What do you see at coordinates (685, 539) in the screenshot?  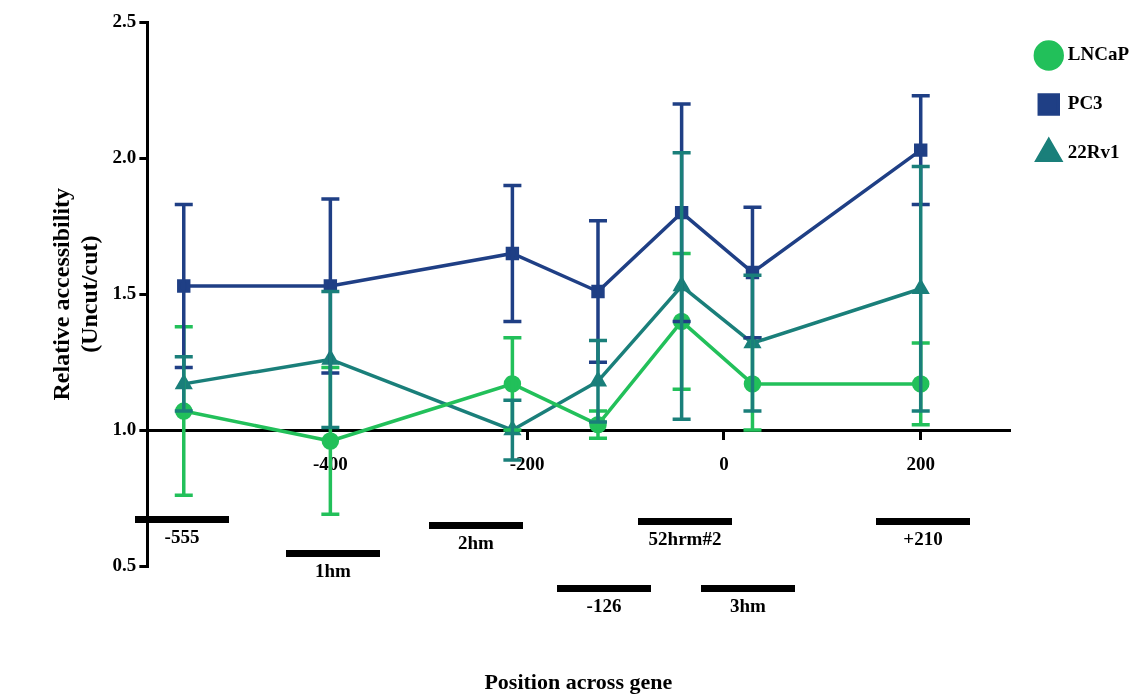 I see `annotation: 52hrm#2` at bounding box center [685, 539].